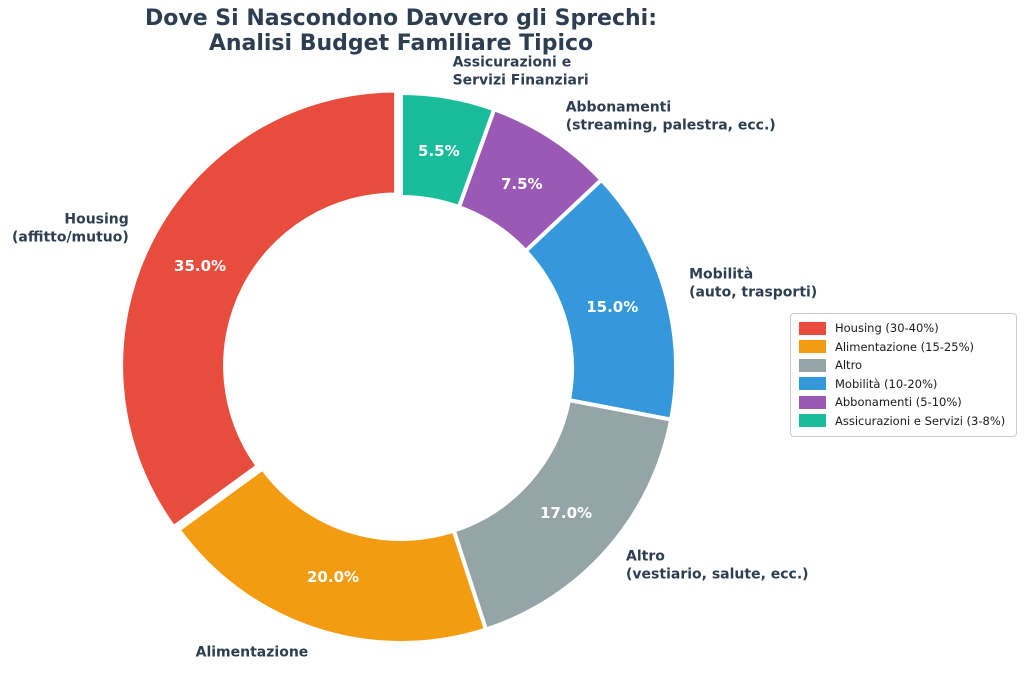  Describe the element at coordinates (886, 383) in the screenshot. I see `legend-label: Mobilità (10-20%)` at that location.